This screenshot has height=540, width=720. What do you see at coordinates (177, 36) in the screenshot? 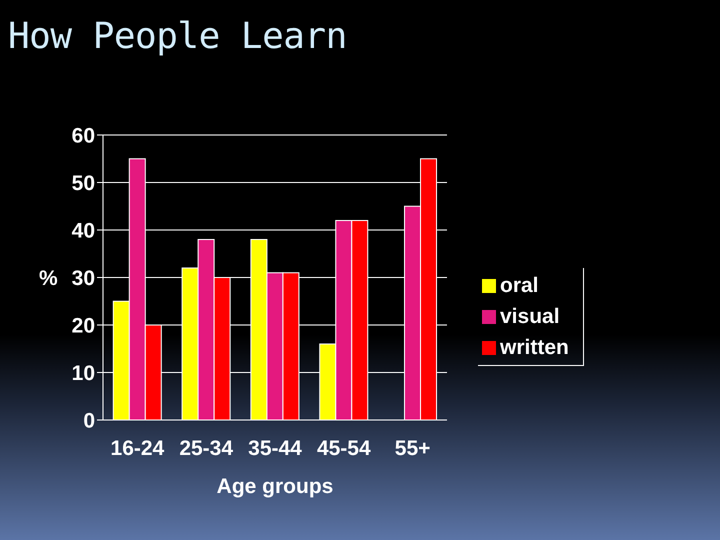
I see `chart-title: How People Learn` at bounding box center [177, 36].